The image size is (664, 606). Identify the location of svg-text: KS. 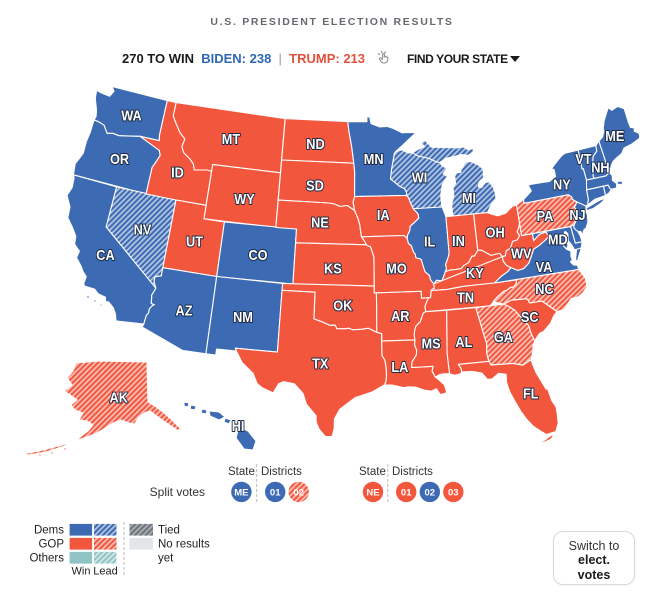
(333, 267).